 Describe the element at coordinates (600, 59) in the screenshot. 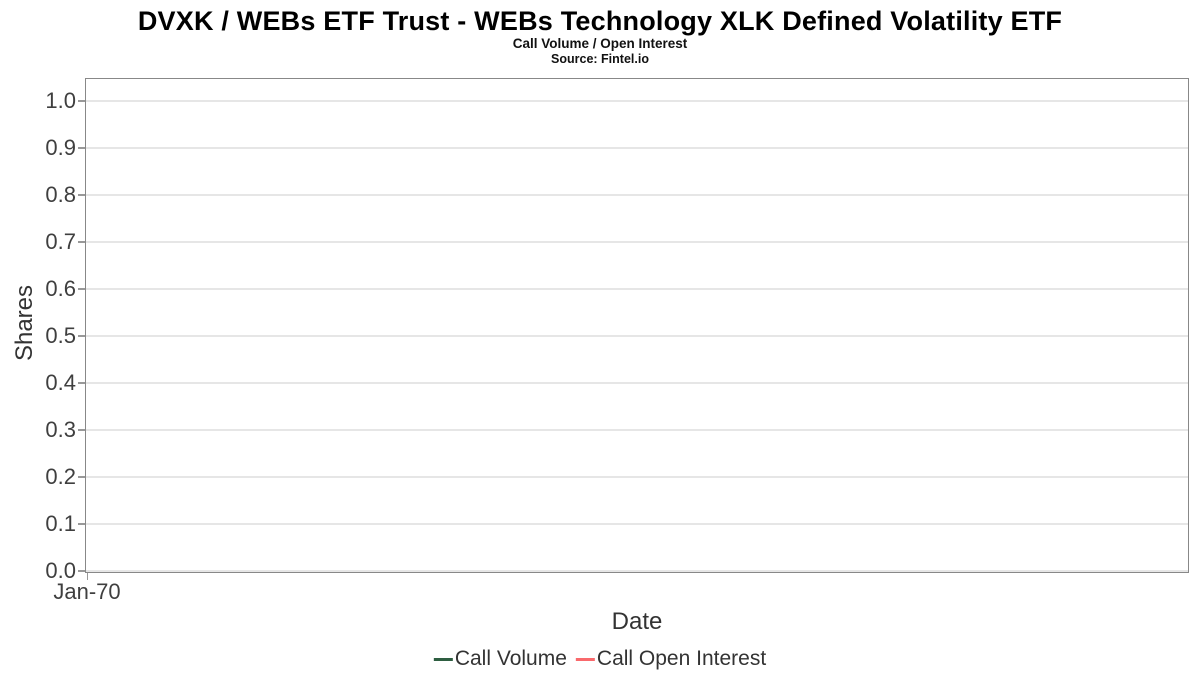

I see `chart-source-credit: Source: Fintel.io` at that location.